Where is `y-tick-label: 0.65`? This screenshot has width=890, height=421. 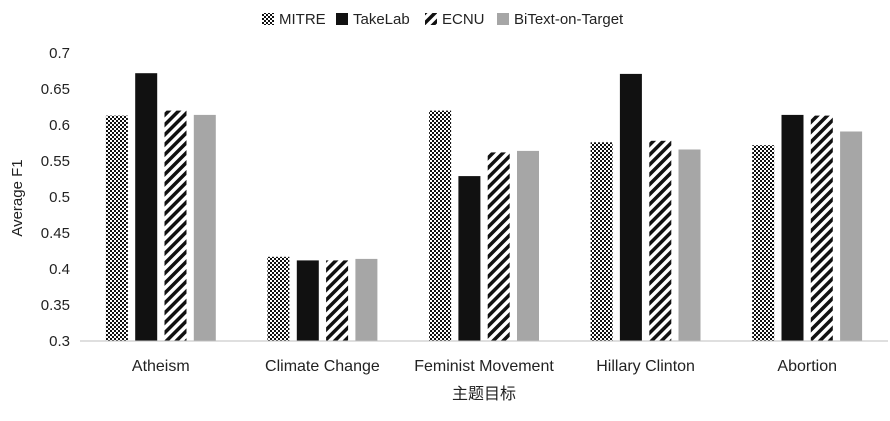
y-tick-label: 0.65 is located at coordinates (55, 89).